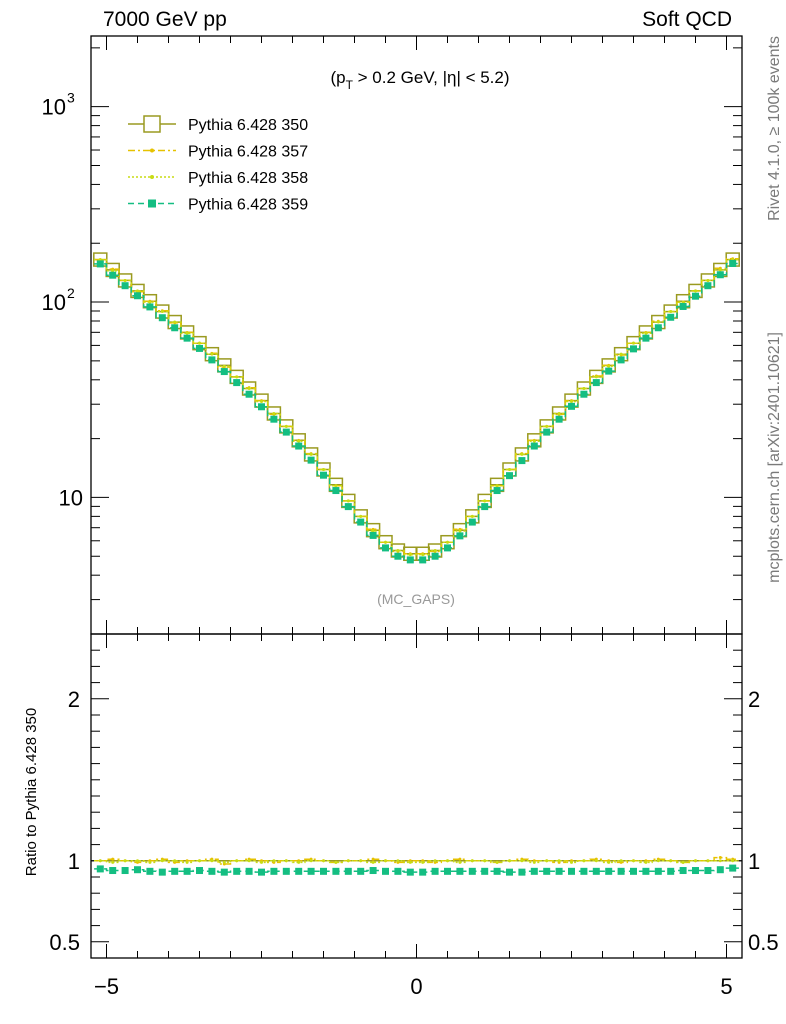 The width and height of the screenshot is (786, 1024). Describe the element at coordinates (31, 792) in the screenshot. I see `ratio-y-axis-label: Ratio to Pythia 6.428 350` at that location.